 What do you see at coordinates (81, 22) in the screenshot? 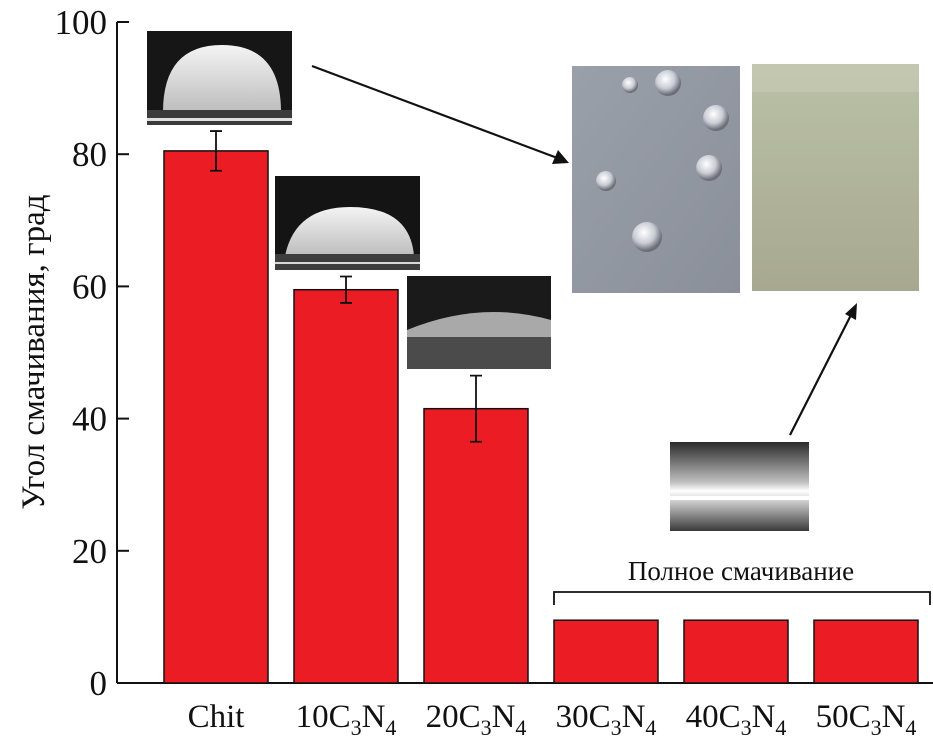
I see `y-tick-label: 100` at bounding box center [81, 22].